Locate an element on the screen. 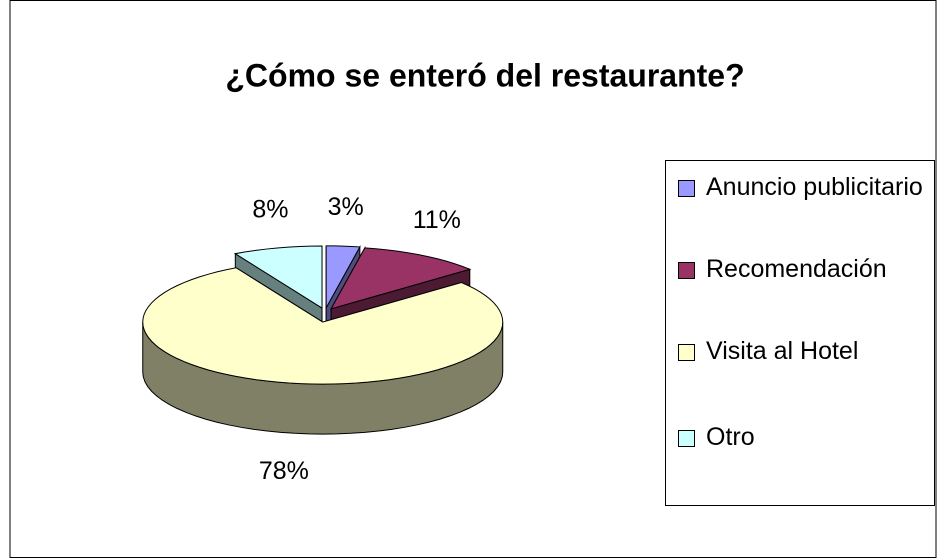 The image size is (937, 558). legend-item: Visita al Hotel is located at coordinates (807, 351).